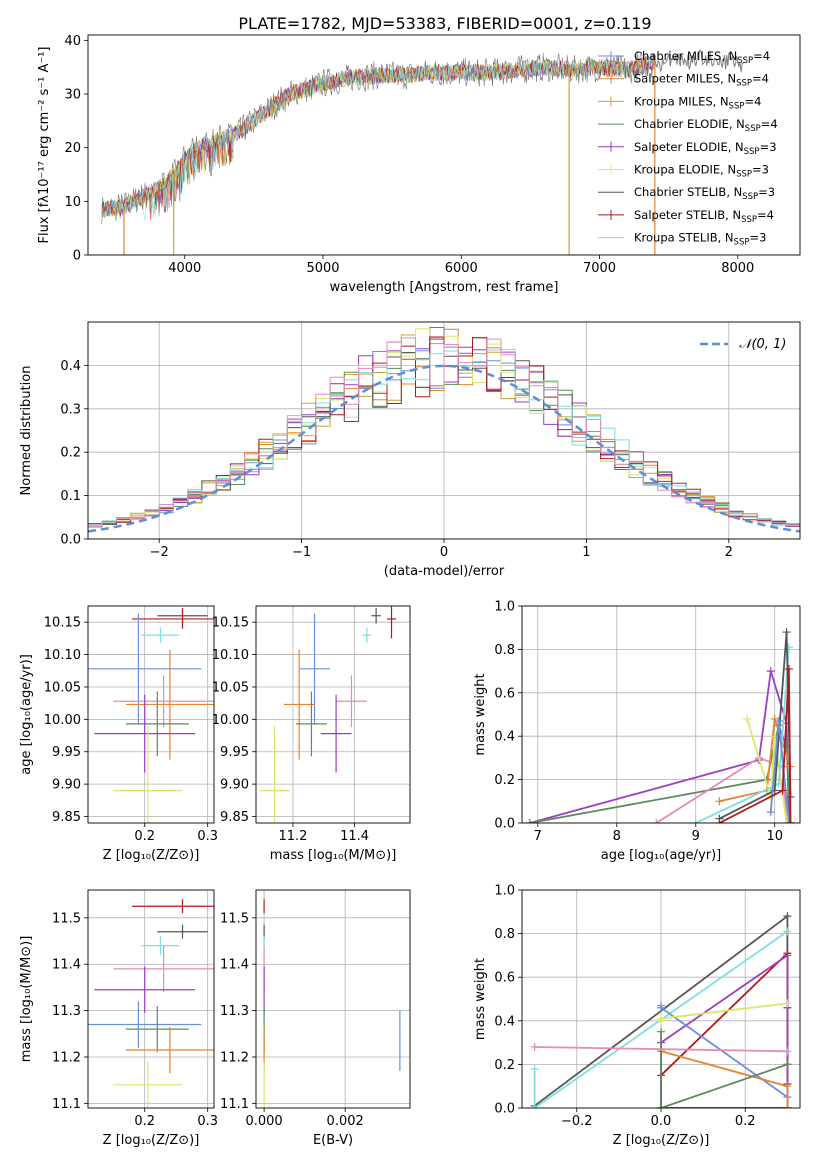  Describe the element at coordinates (737, 268) in the screenshot. I see `spectrum-xtick-label: 8000` at that location.